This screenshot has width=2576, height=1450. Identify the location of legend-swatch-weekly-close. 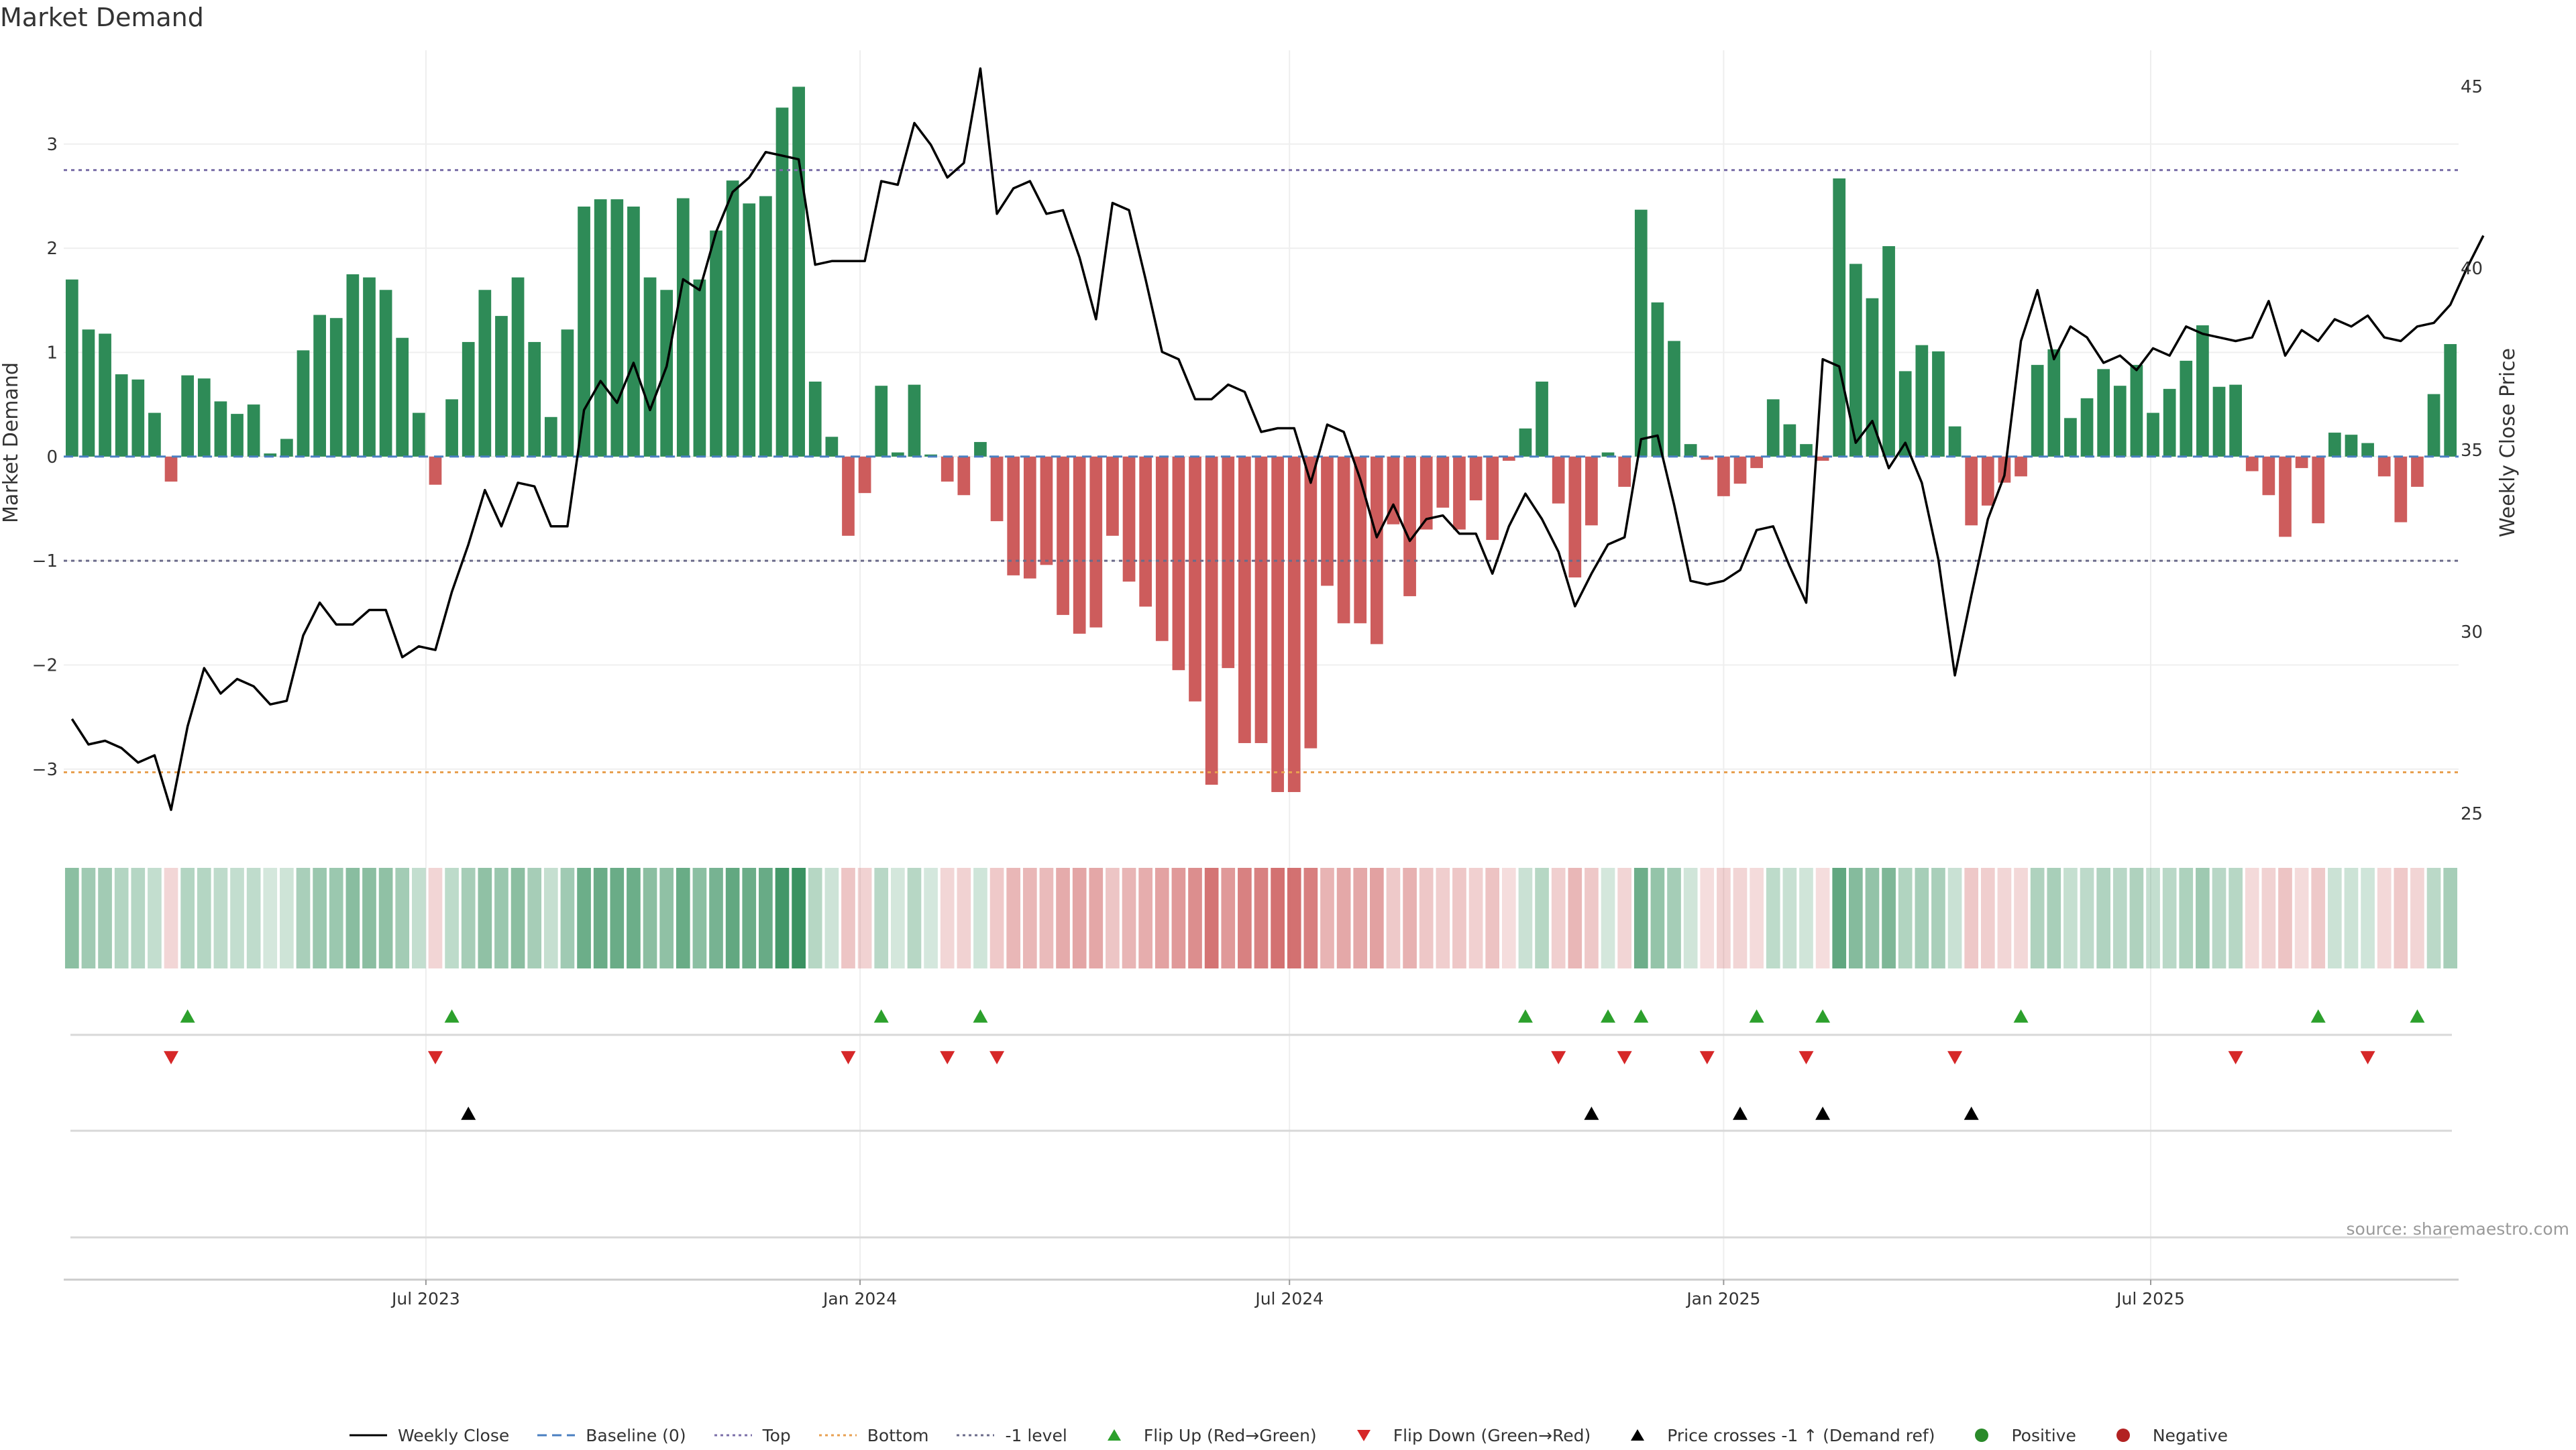
(368, 1435).